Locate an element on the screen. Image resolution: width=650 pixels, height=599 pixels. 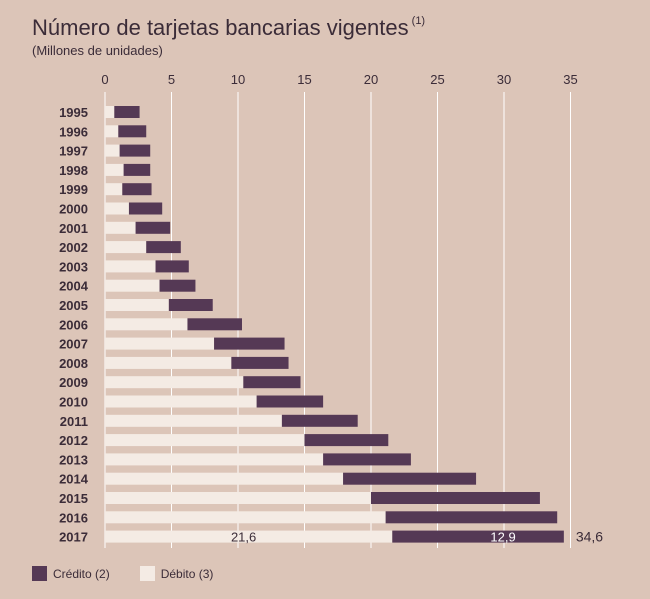
chart-title: Número de tarjetas bancarias vigentes (1) is located at coordinates (229, 27).